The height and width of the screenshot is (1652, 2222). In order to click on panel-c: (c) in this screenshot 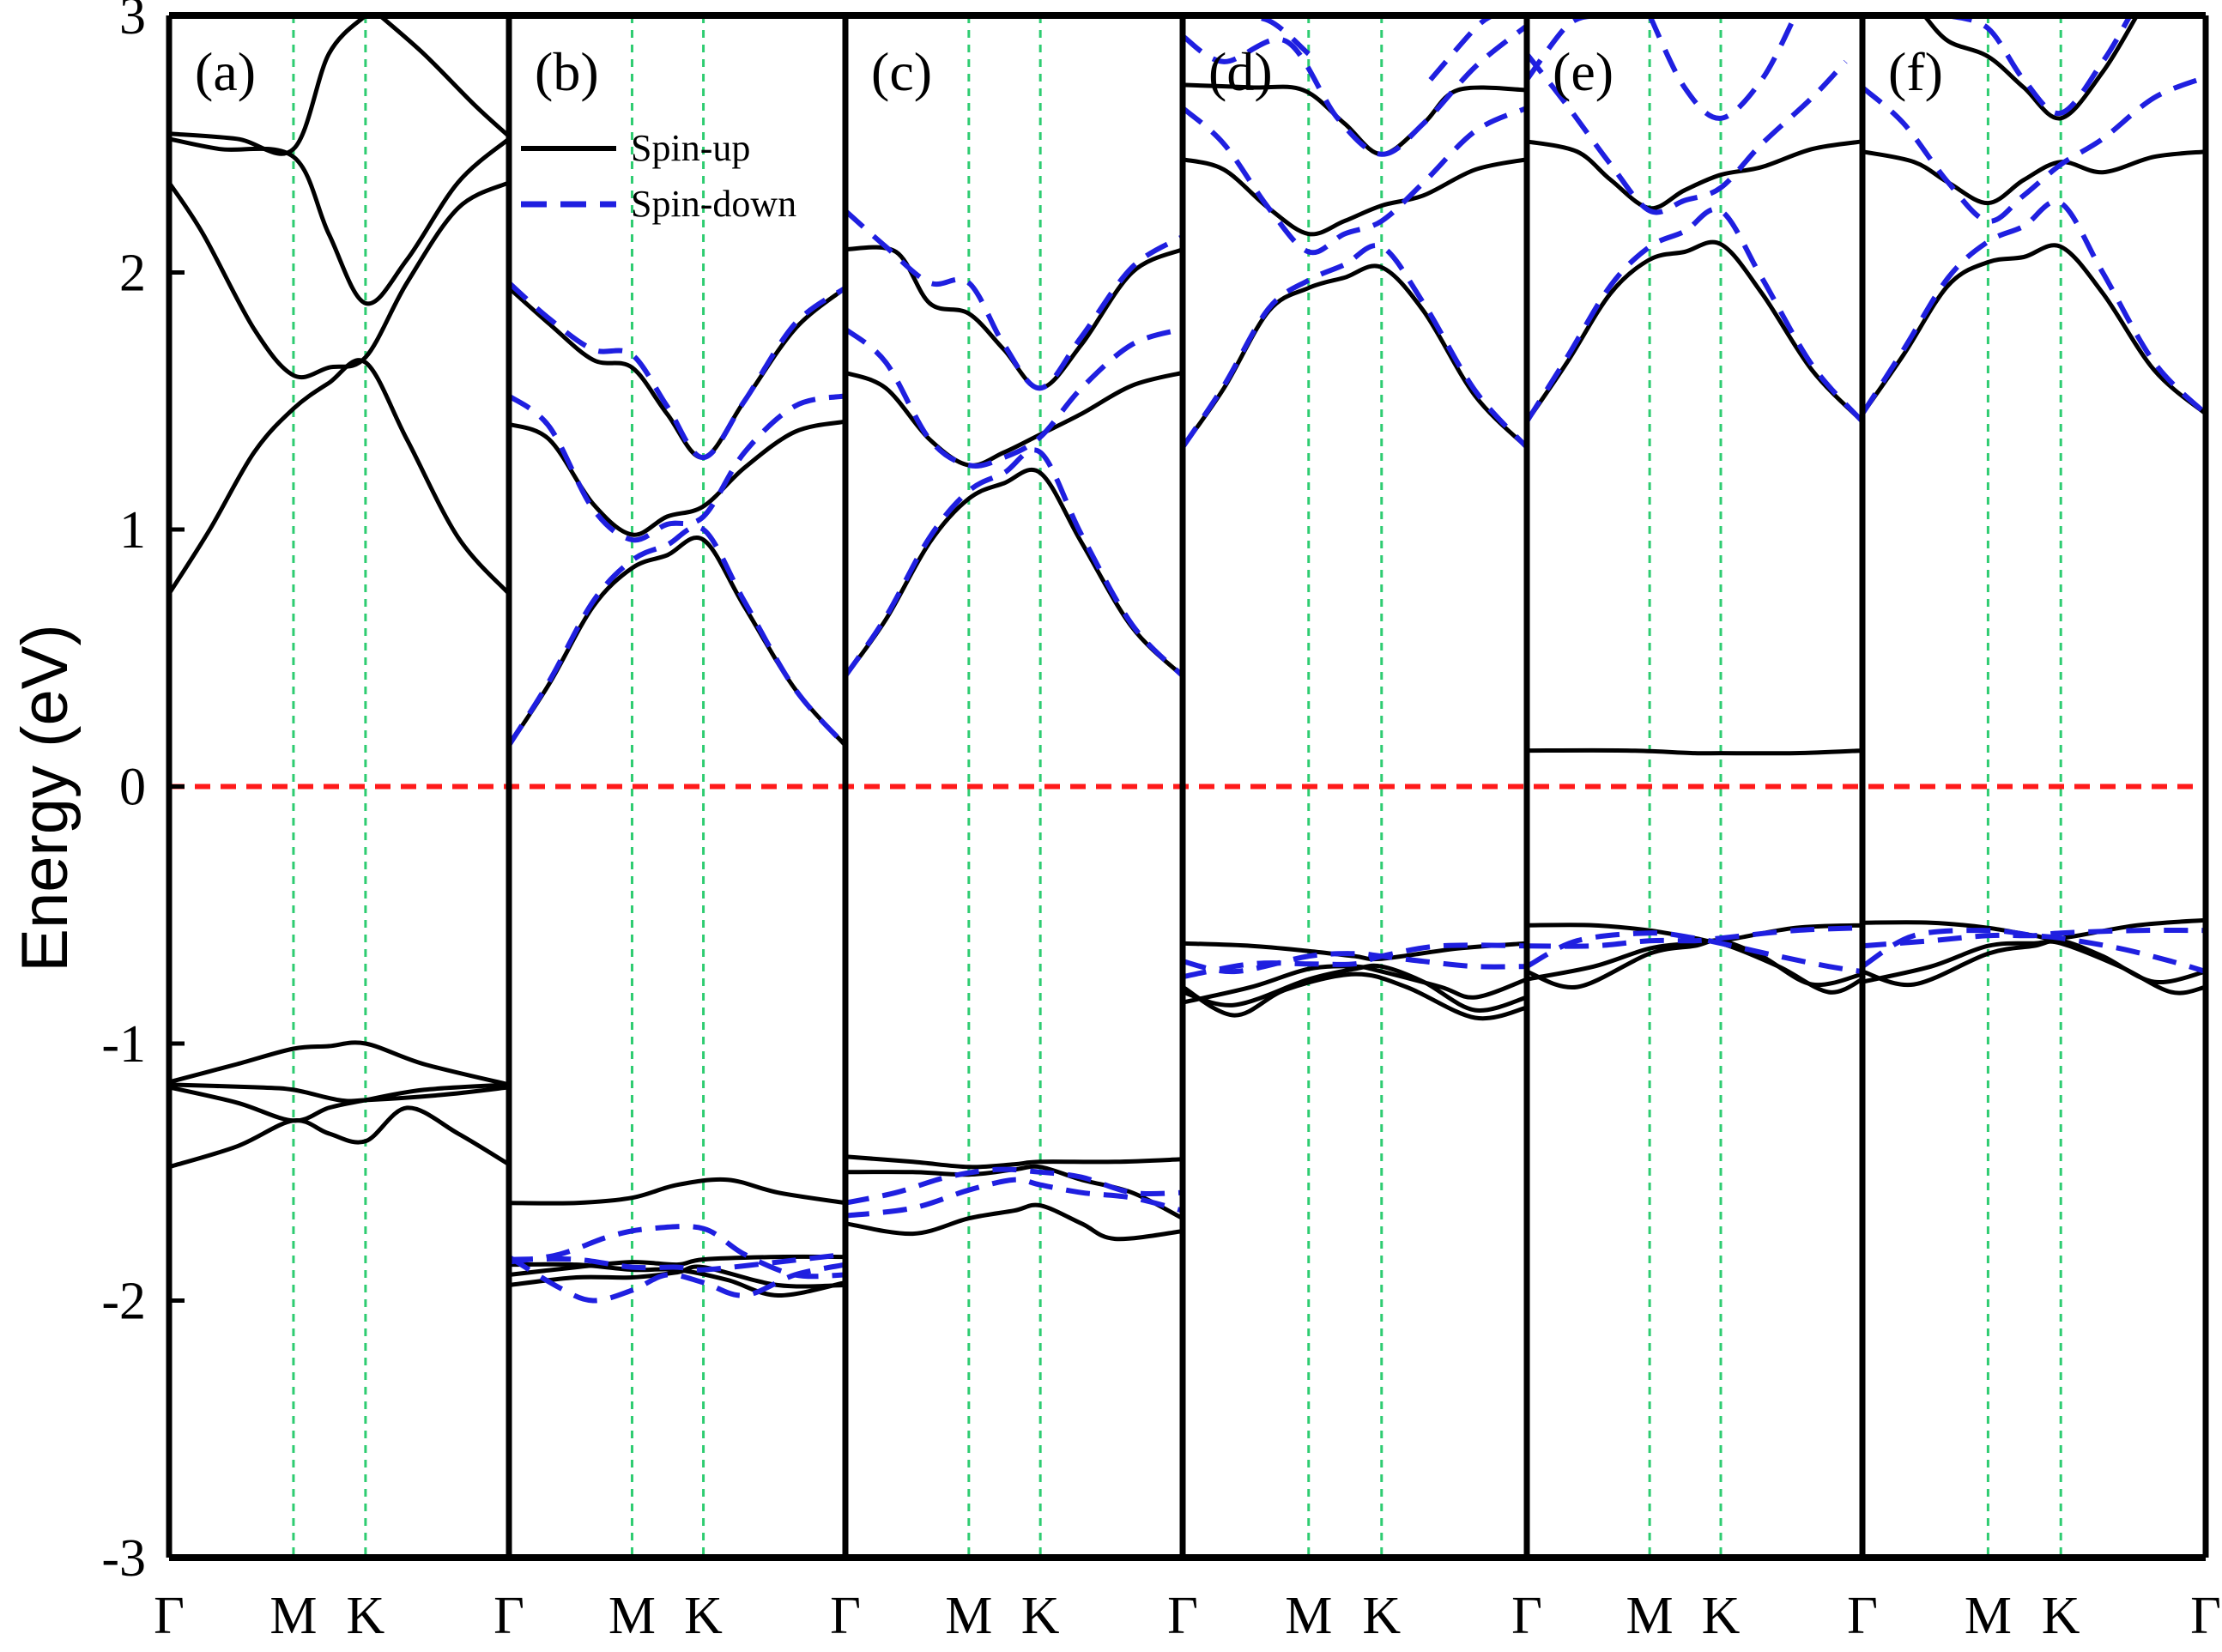, I will do `click(1014, 786)`.